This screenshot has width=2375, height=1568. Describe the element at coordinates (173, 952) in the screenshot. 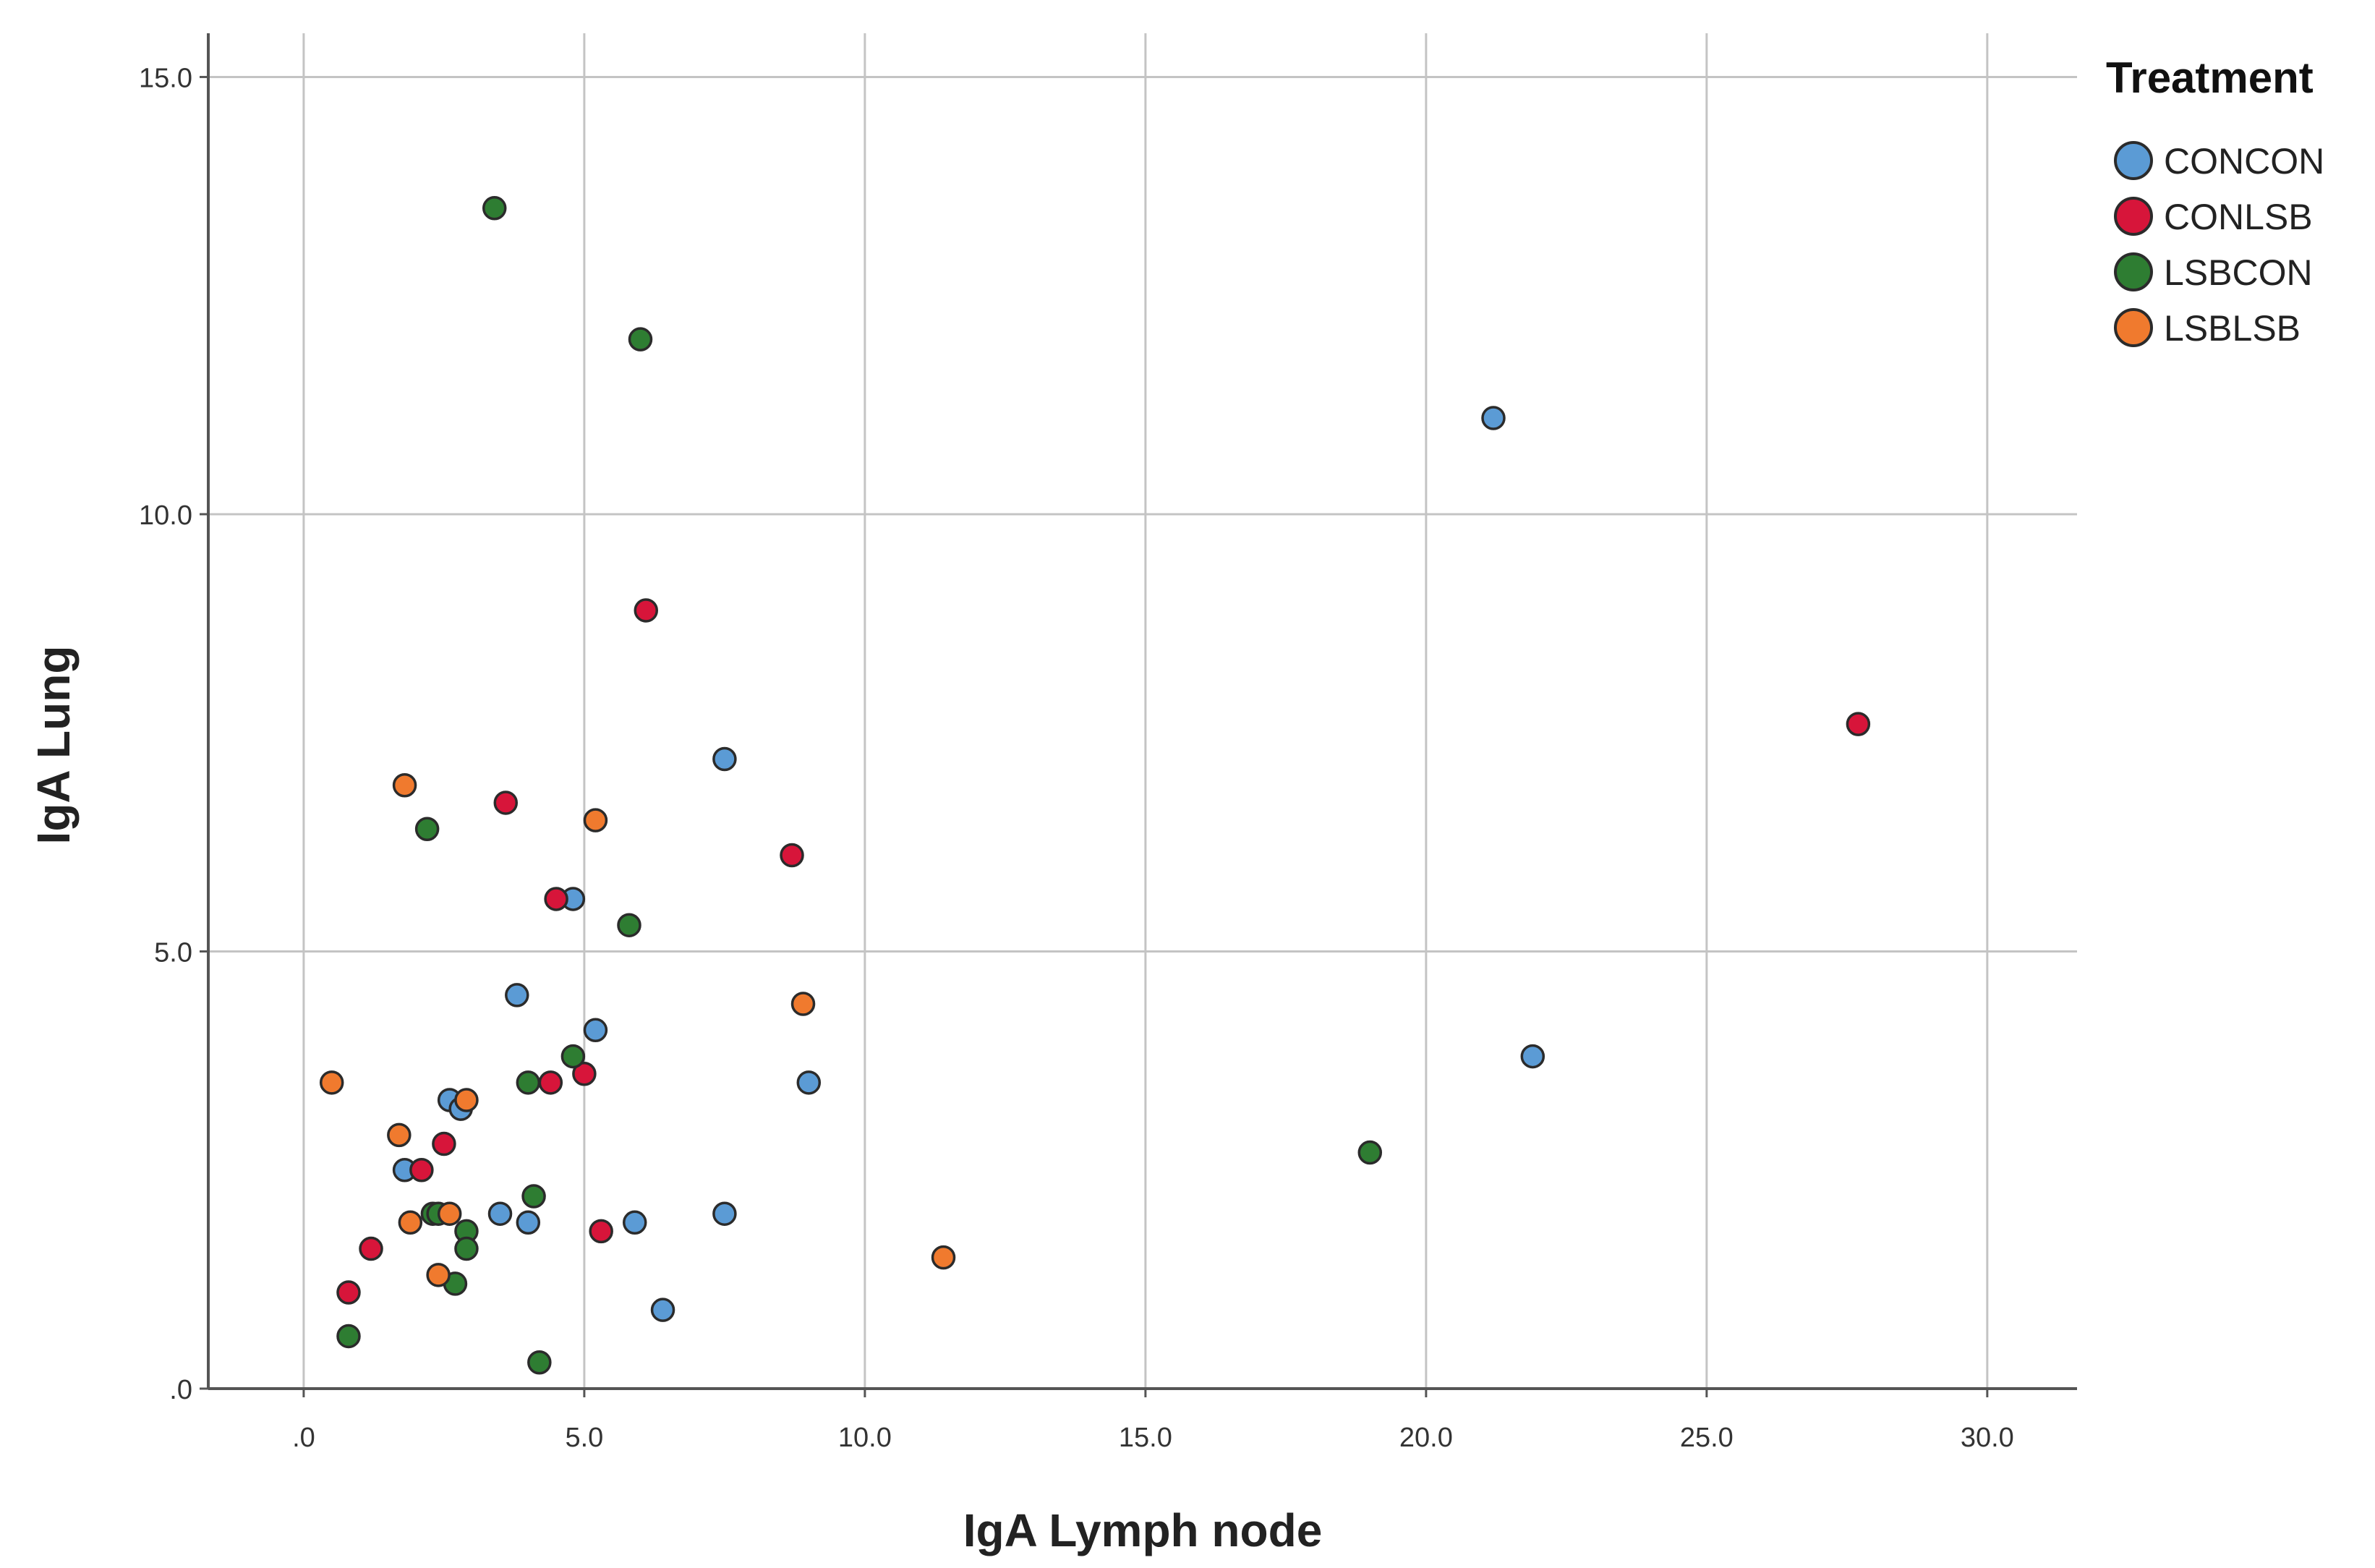

I see `y-tick-label: 5.0` at that location.